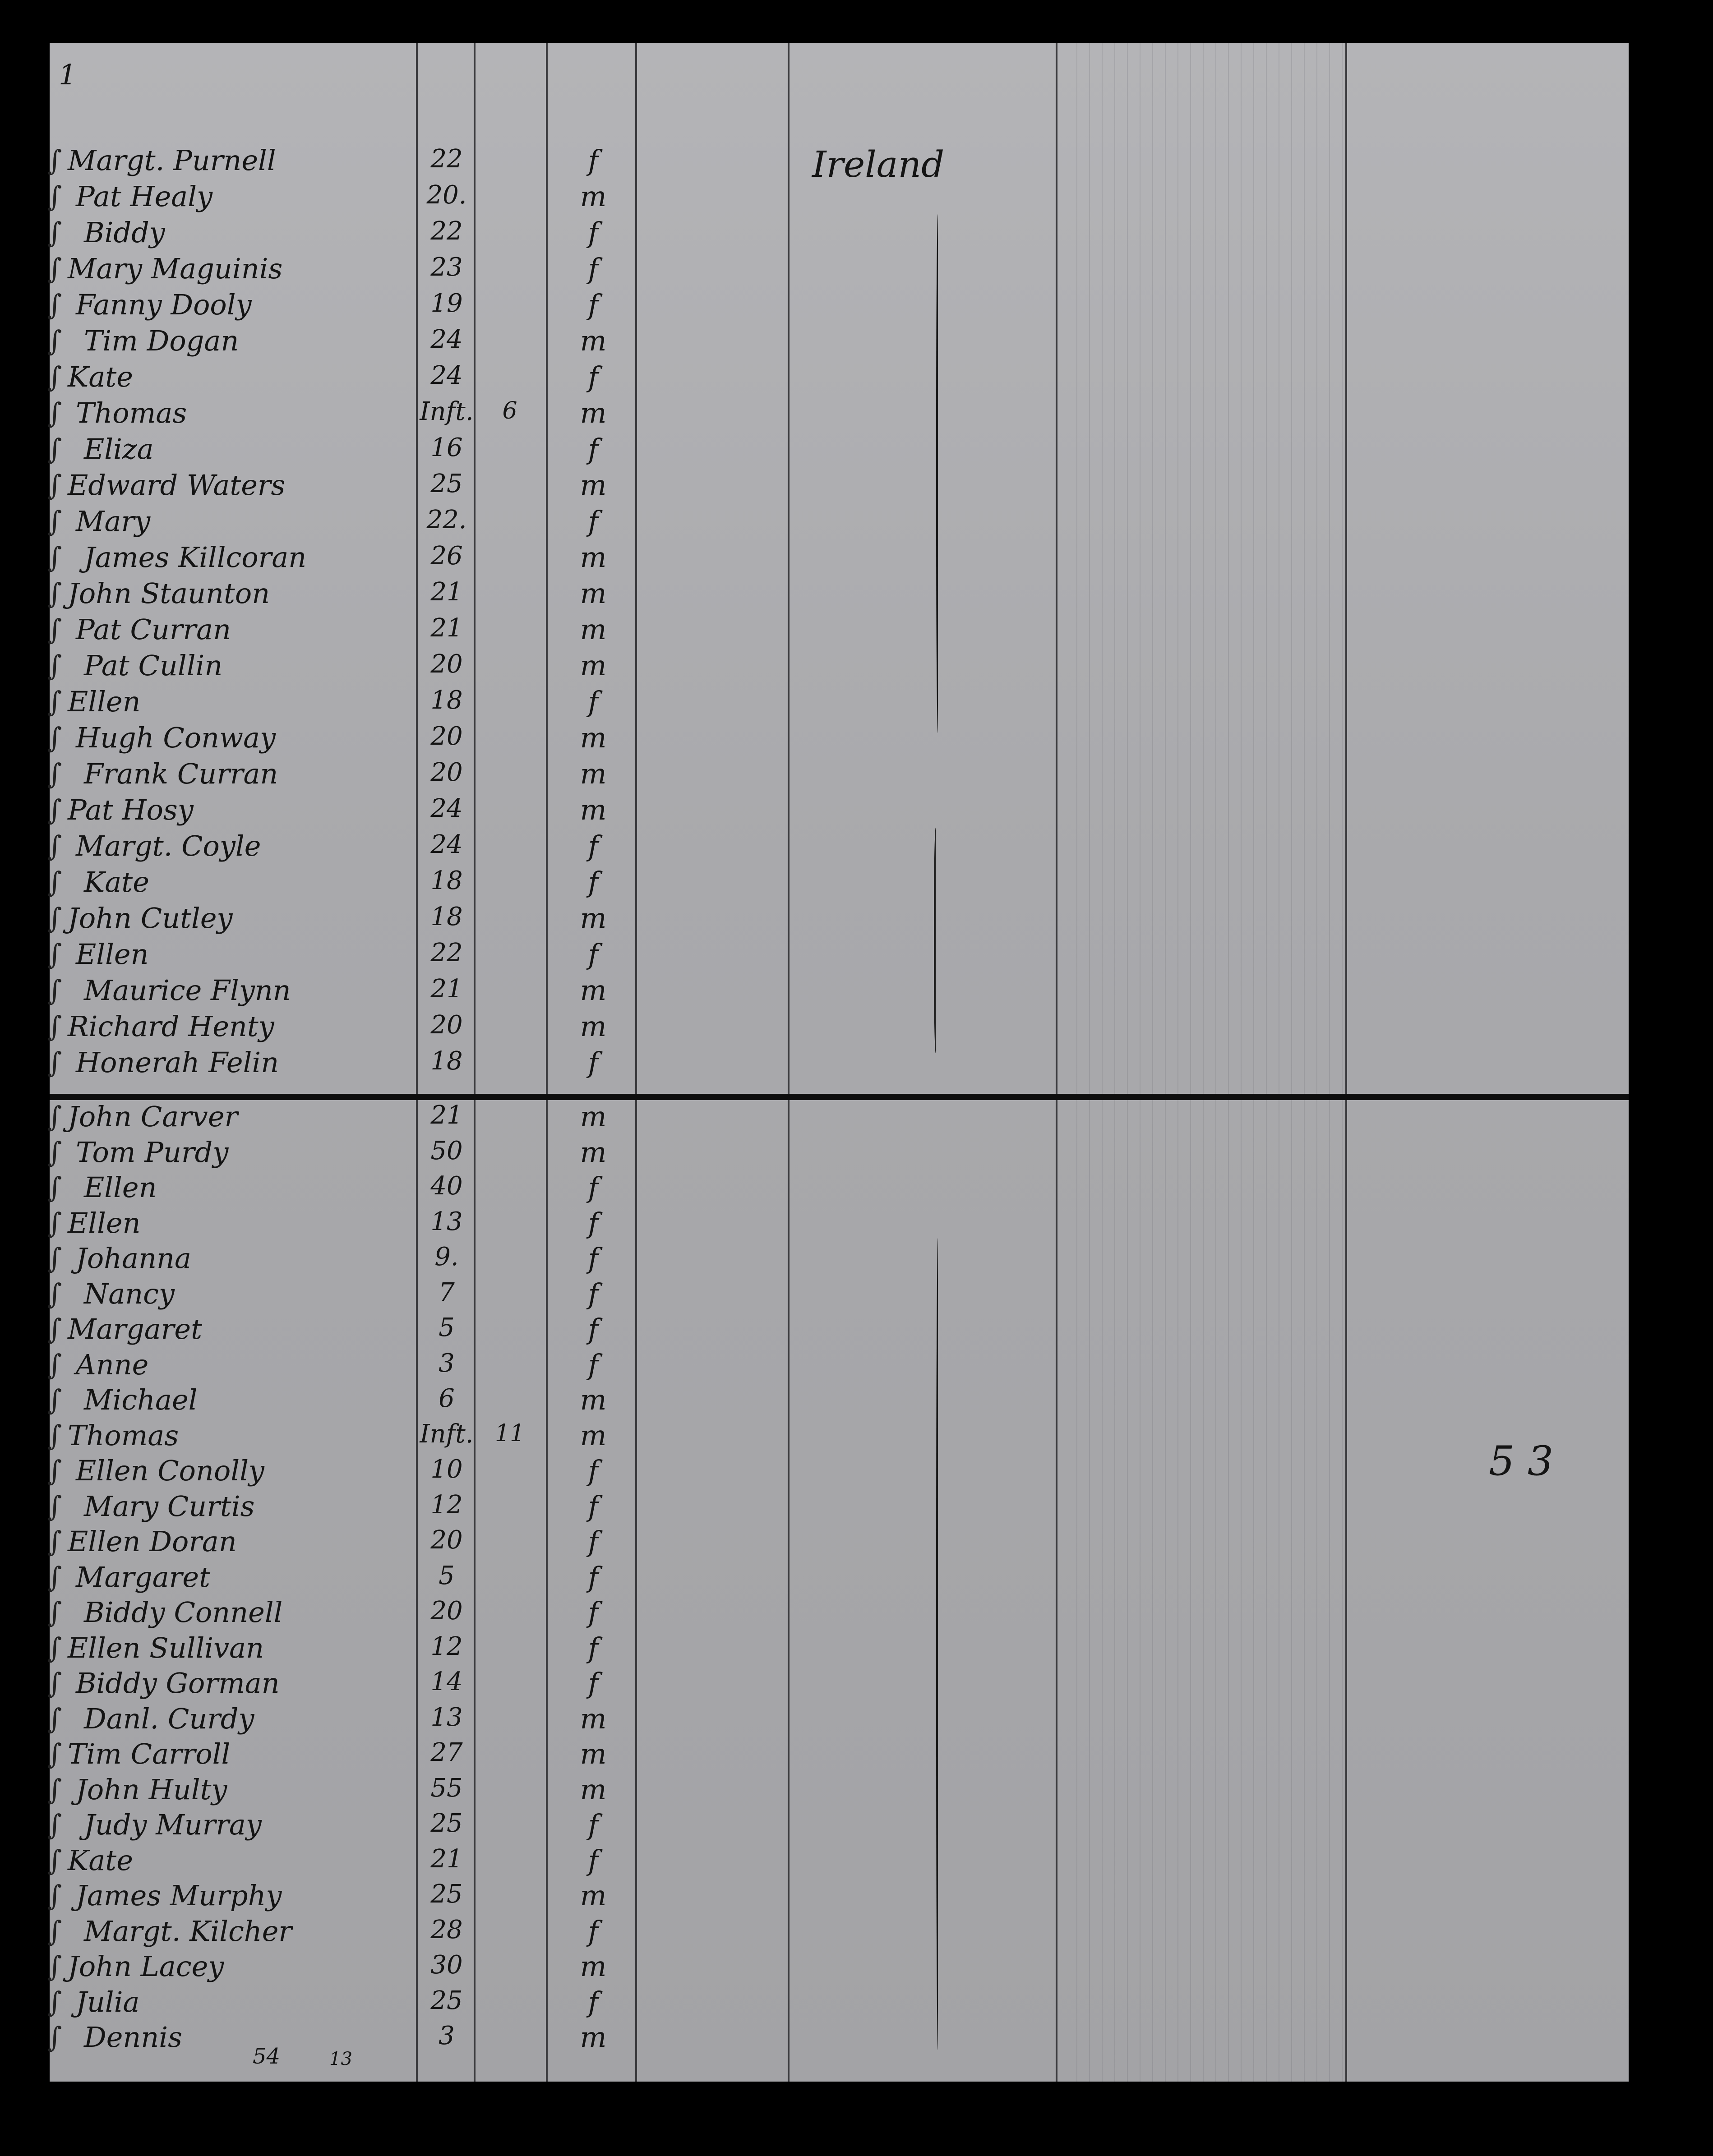 This screenshot has height=2156, width=1713. Describe the element at coordinates (113, 521) in the screenshot. I see `passenger-name: Mary` at that location.